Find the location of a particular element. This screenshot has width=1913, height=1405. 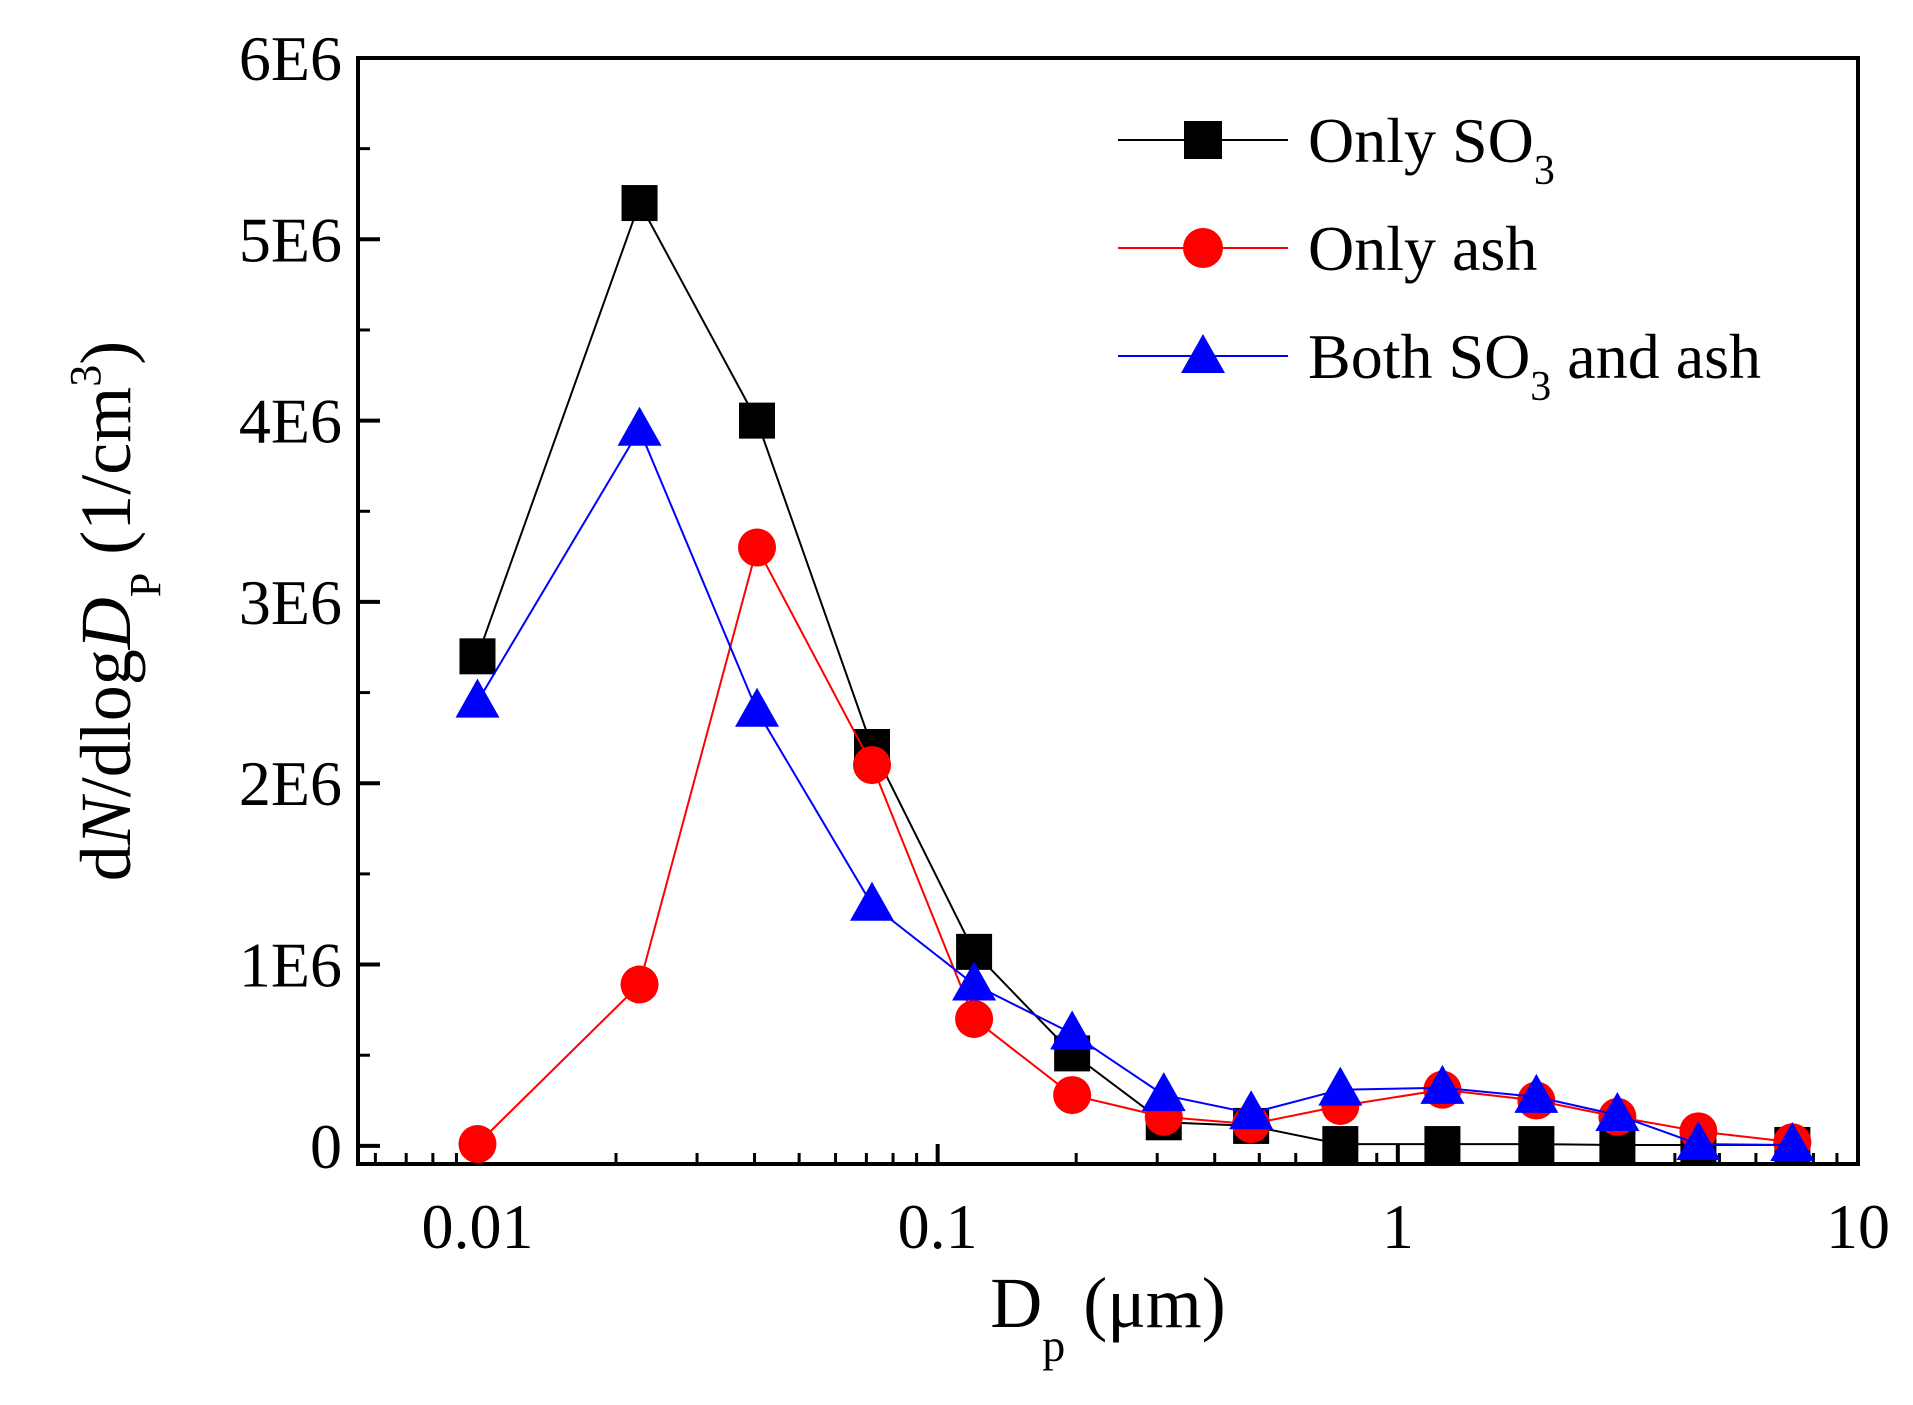

y-axis-title-part4: ) is located at coordinates (106, 353).